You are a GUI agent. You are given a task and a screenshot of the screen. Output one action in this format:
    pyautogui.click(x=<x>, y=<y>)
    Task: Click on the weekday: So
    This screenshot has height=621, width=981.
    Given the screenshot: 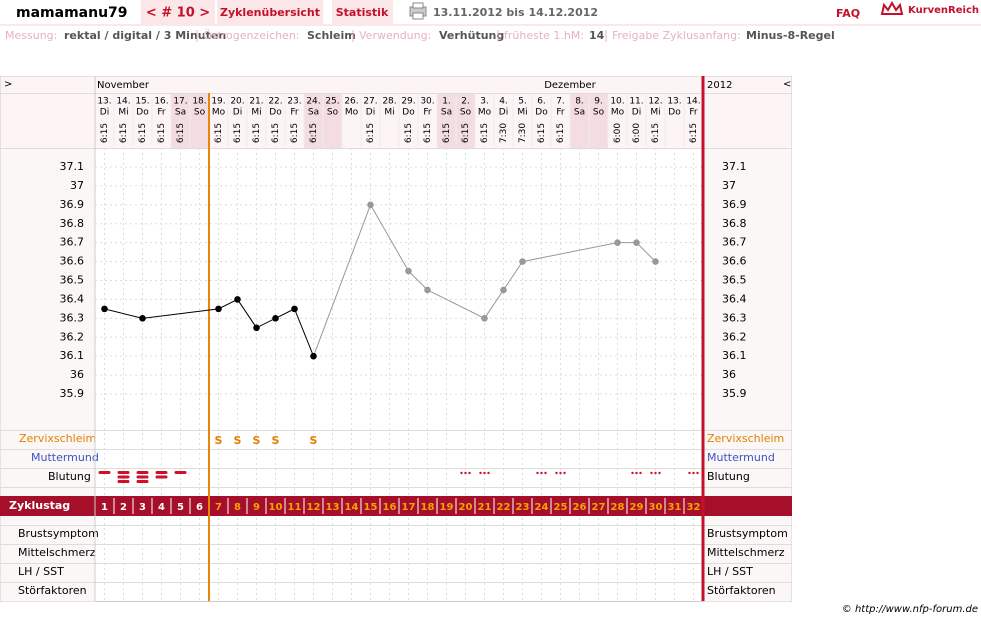 What is the action you would take?
    pyautogui.click(x=466, y=113)
    